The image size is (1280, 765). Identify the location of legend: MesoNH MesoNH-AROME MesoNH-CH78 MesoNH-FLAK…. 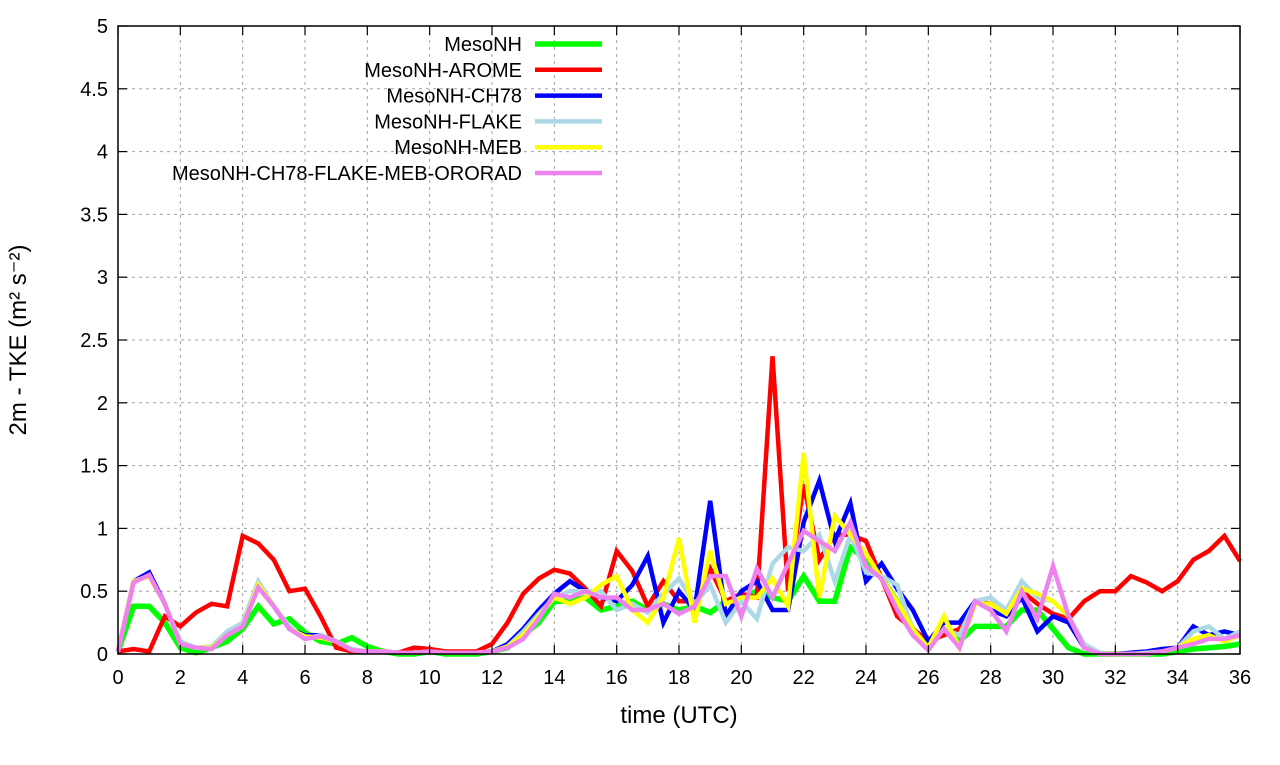
(387, 109).